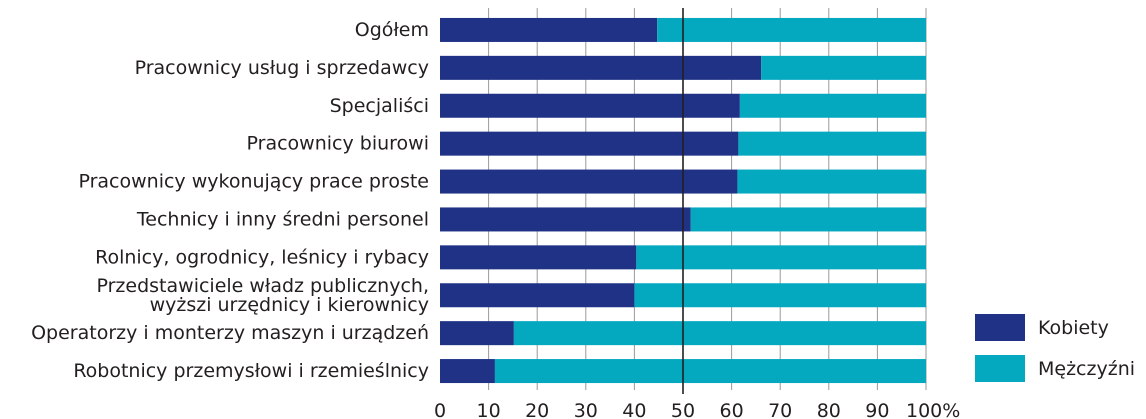 The image size is (1146, 419). Describe the element at coordinates (251, 371) in the screenshot. I see `category-label: Robotnicy przemysłowi i rzemieślnicy` at that location.